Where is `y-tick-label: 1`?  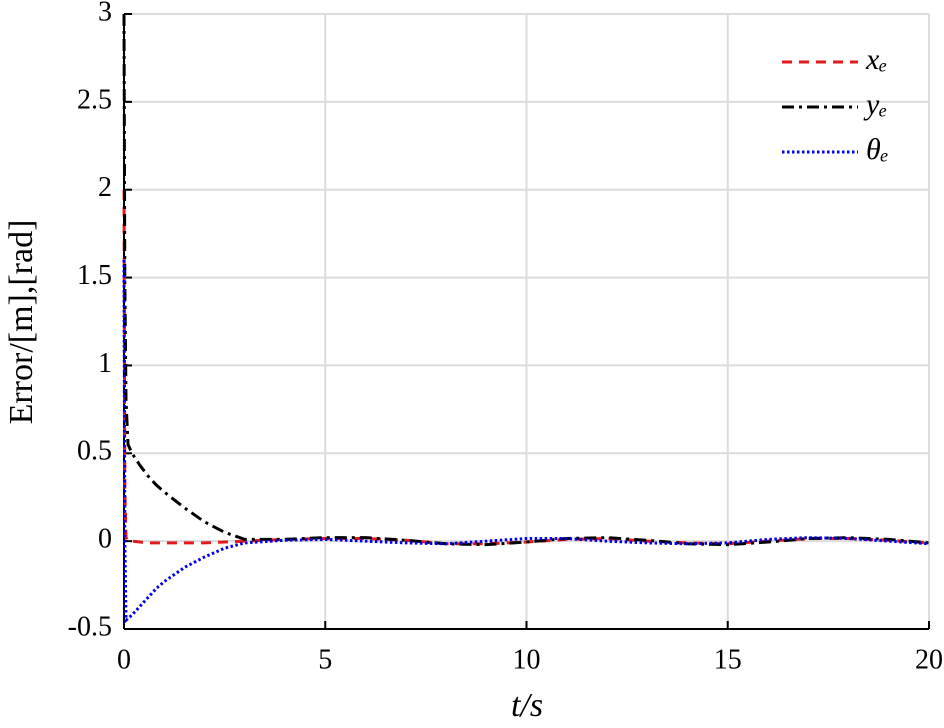
y-tick-label: 1 is located at coordinates (105, 363).